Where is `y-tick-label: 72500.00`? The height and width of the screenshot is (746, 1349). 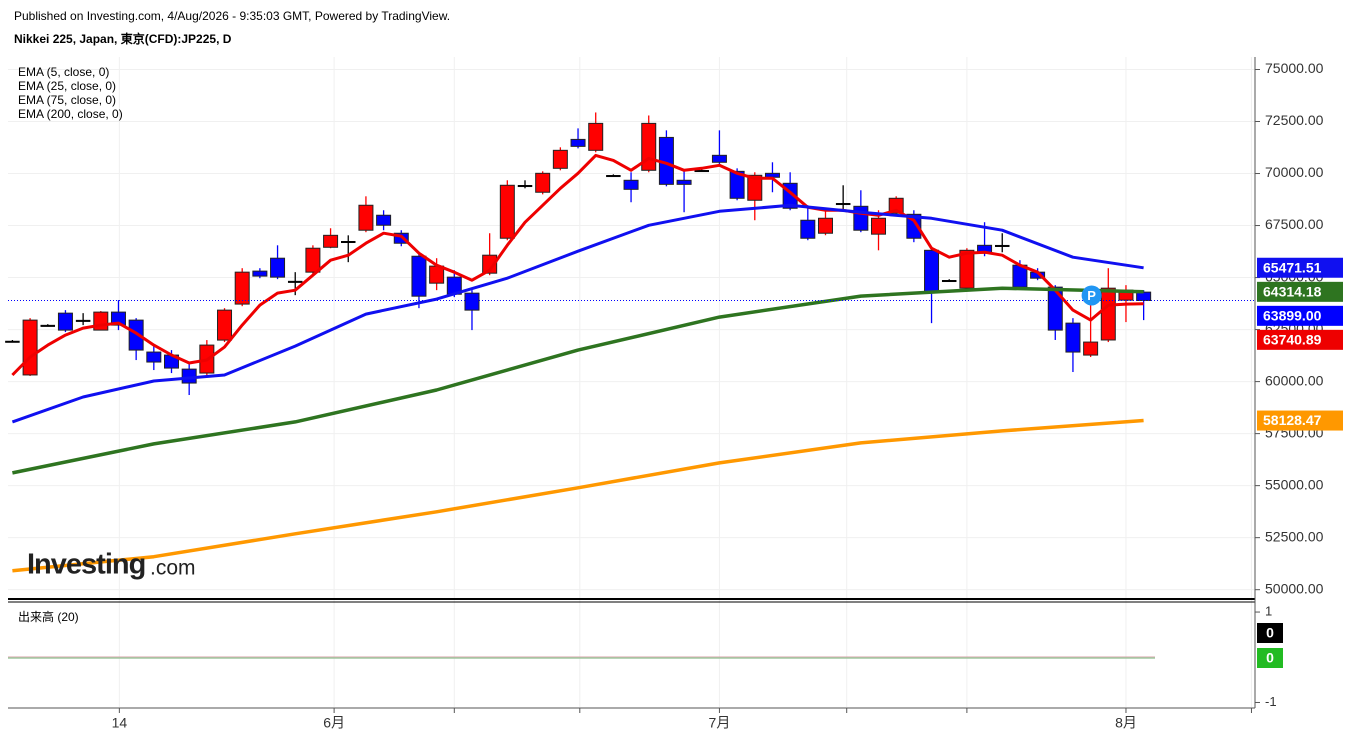 y-tick-label: 72500.00 is located at coordinates (1294, 120).